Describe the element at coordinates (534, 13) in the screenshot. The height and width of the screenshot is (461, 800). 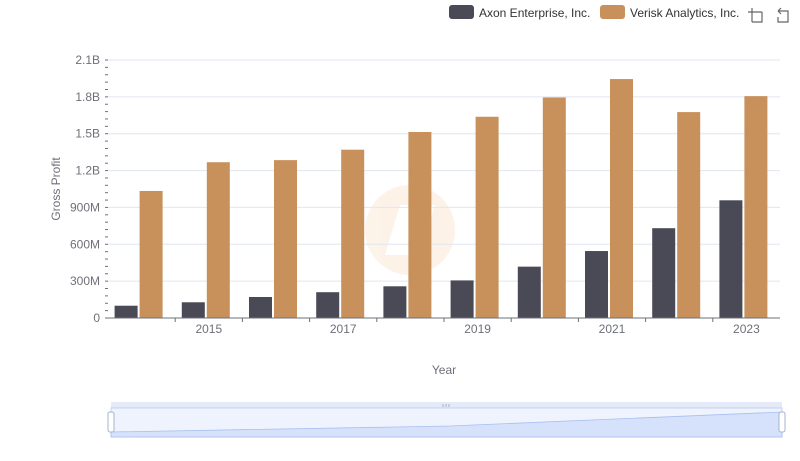
I see `legend-label-axon: Axon Enterprise, Inc.` at that location.